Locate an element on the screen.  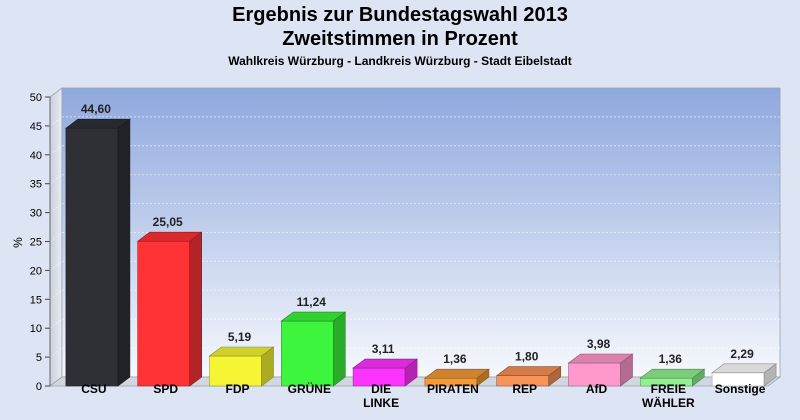
side-wall is located at coordinates (56, 237).